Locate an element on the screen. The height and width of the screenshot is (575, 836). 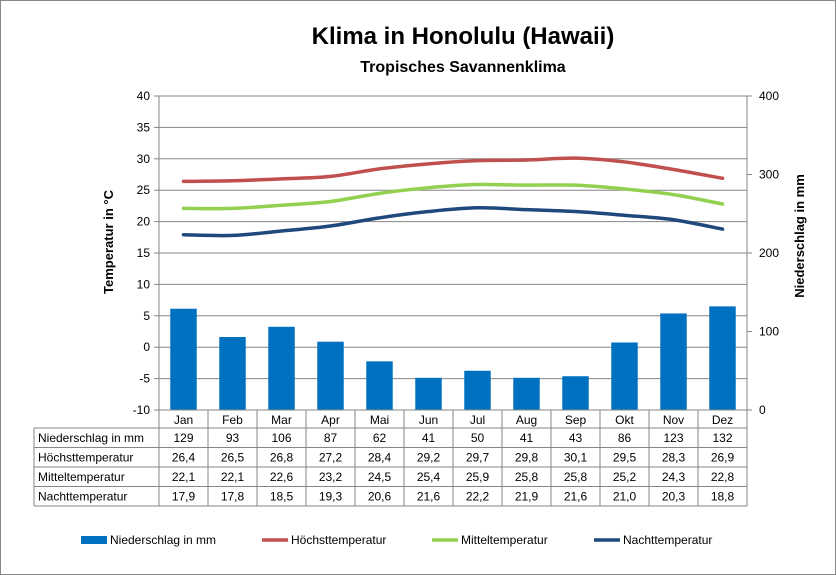
table-row-label: Höchsttemperatur is located at coordinates (85, 457).